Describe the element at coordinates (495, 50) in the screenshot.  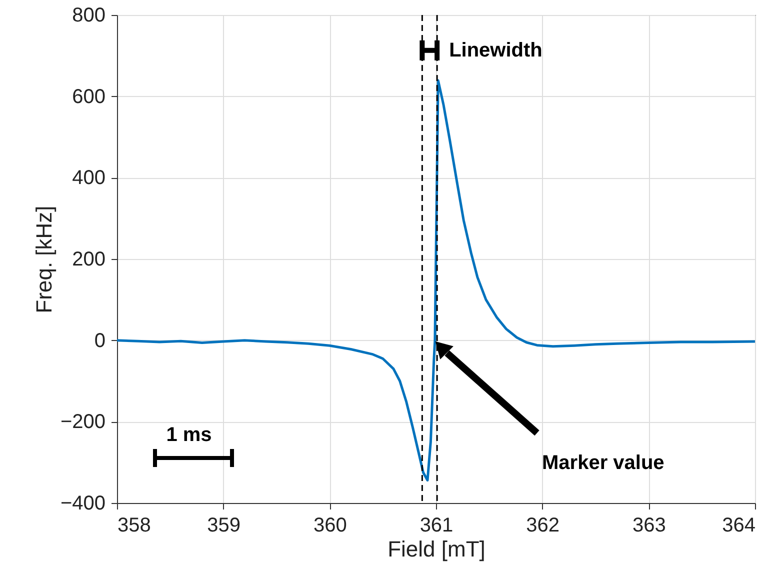
I see `annotation: Linewidth` at that location.